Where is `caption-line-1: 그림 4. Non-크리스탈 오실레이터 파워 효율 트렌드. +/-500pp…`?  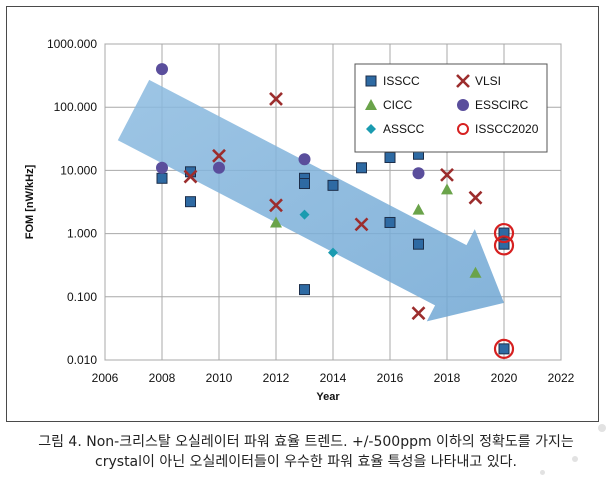 caption-line-1: 그림 4. Non-크리스탈 오실레이터 파워 효율 트렌드. +/-500pp… is located at coordinates (306, 442).